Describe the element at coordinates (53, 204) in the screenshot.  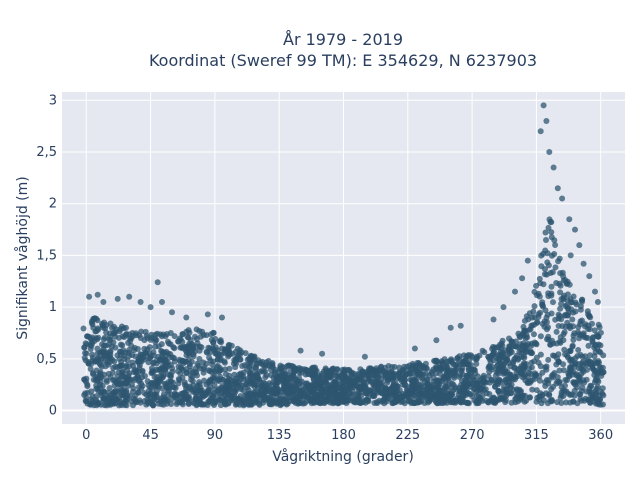
I see `y-tick-label: 2` at that location.